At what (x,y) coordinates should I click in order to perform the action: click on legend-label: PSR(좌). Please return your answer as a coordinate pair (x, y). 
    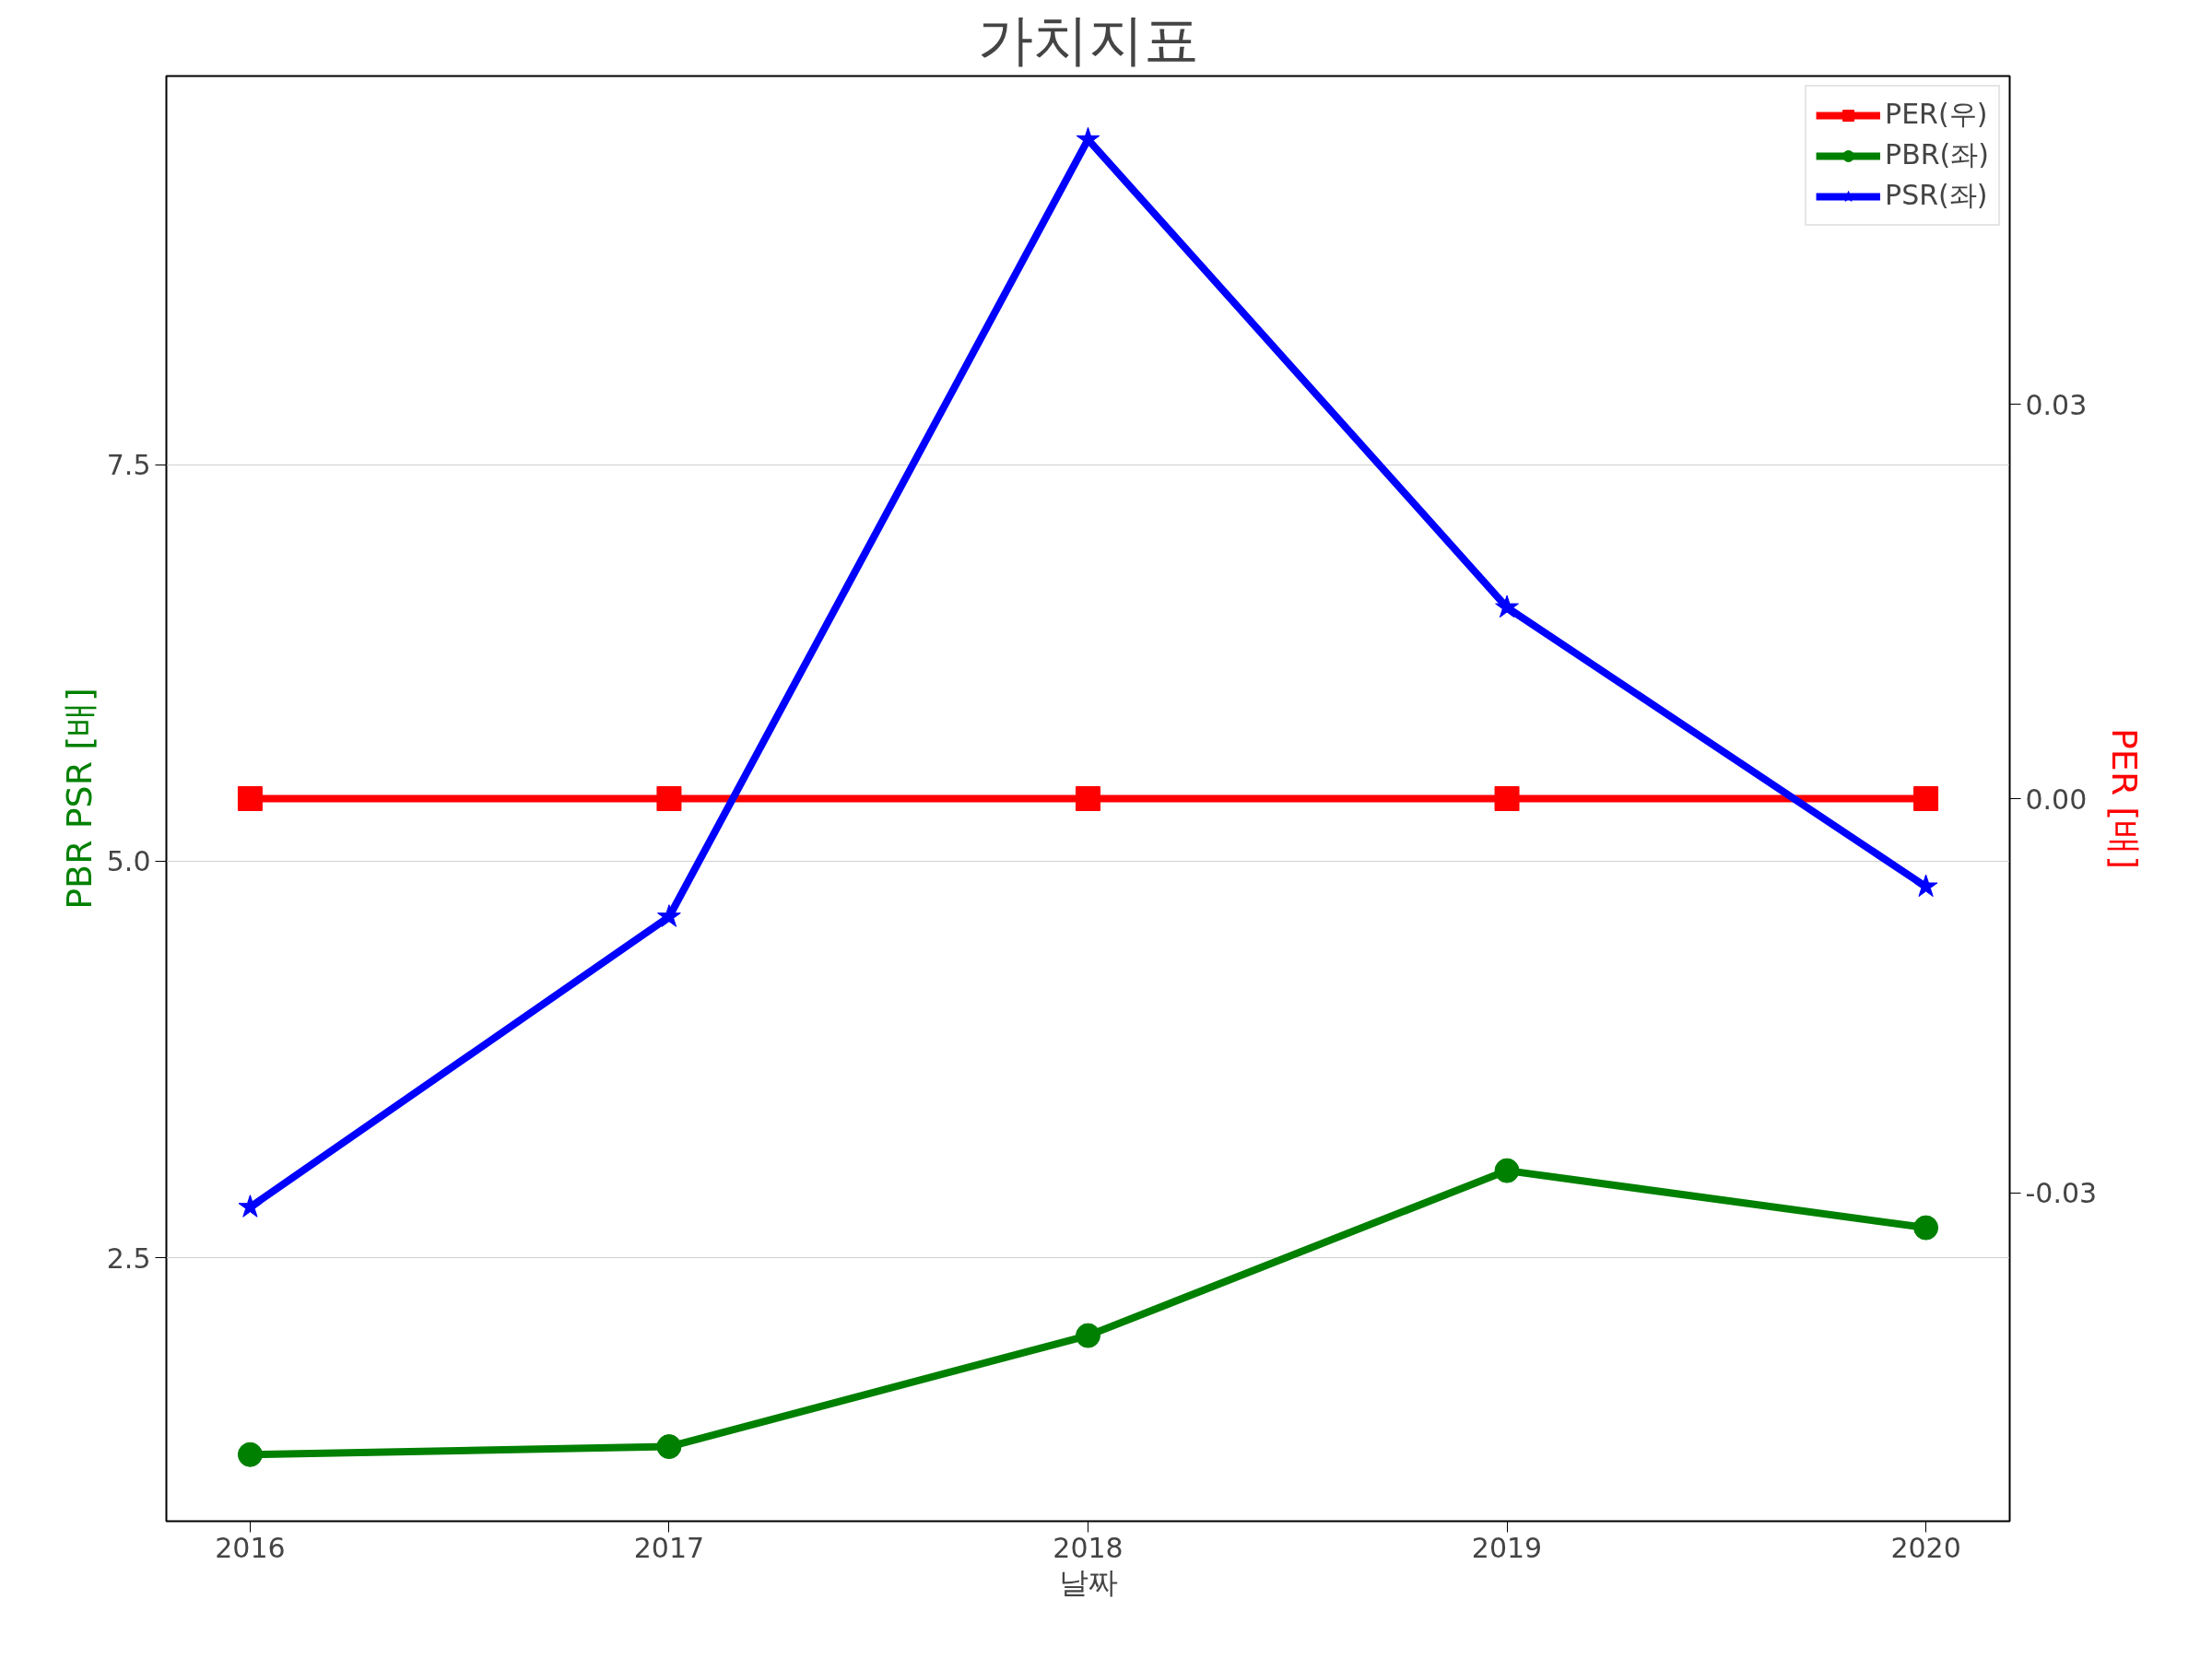
    Looking at the image, I should click on (1936, 195).